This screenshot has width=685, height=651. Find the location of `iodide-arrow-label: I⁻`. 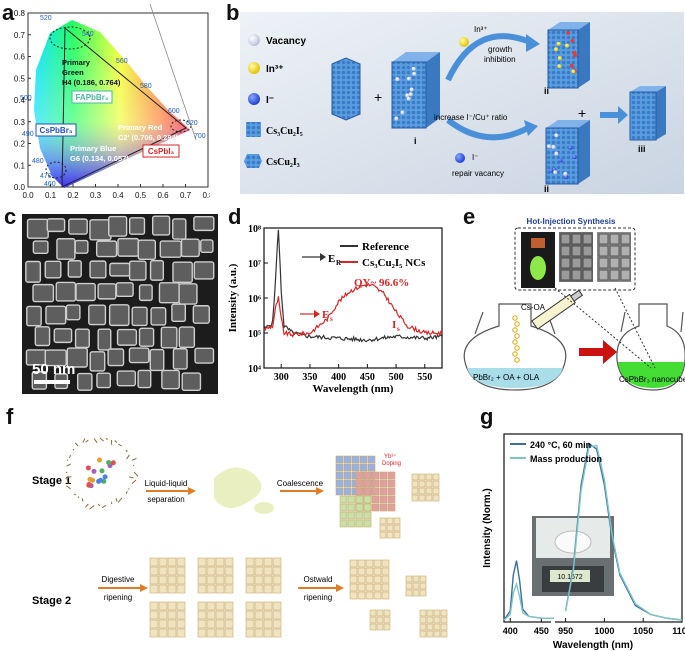

iodide-arrow-label: I⁻ is located at coordinates (475, 157).